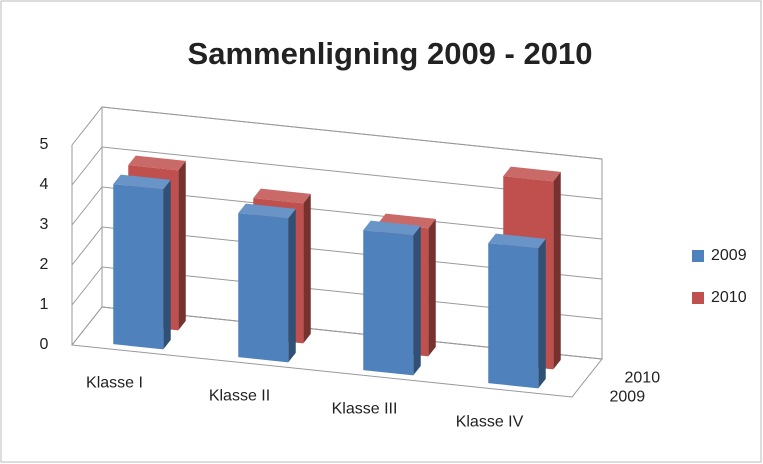 The width and height of the screenshot is (763, 464). I want to click on y-tick-label: 1, so click(44, 304).